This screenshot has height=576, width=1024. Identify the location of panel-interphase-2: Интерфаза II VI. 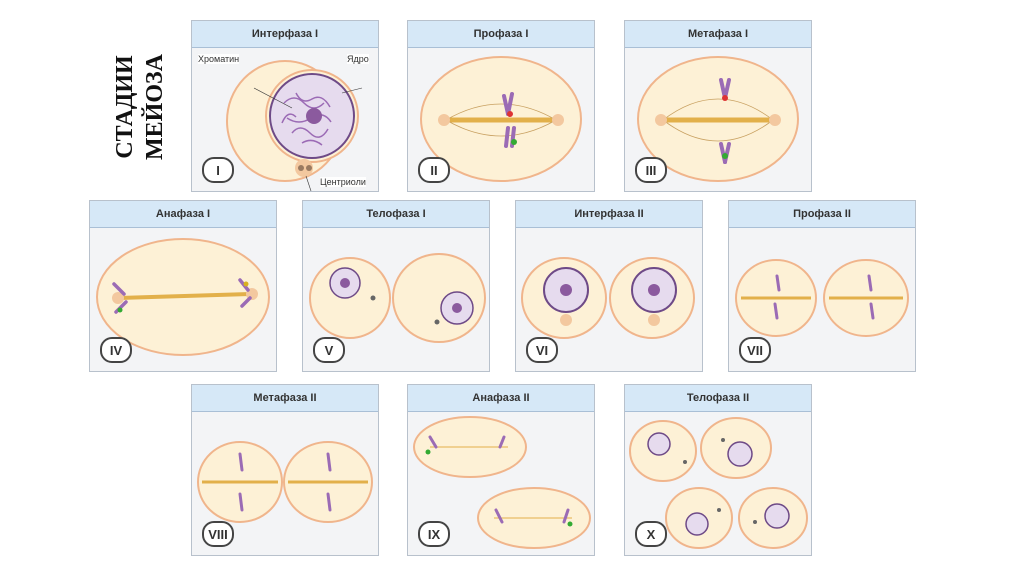
(609, 286).